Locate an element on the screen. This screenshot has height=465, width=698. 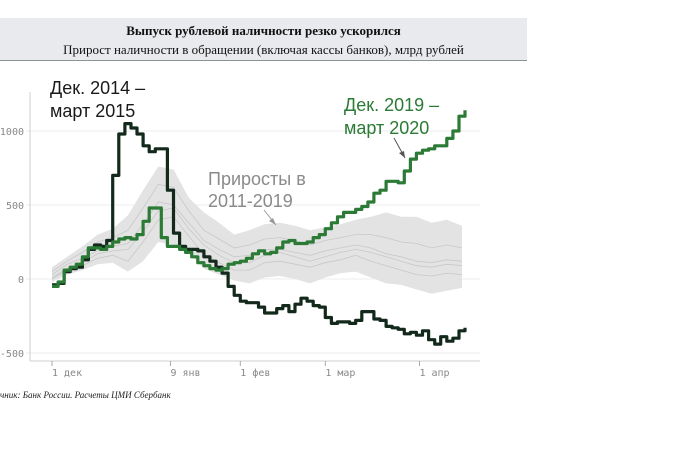
x-tick-label: 1 апр is located at coordinates (434, 373).